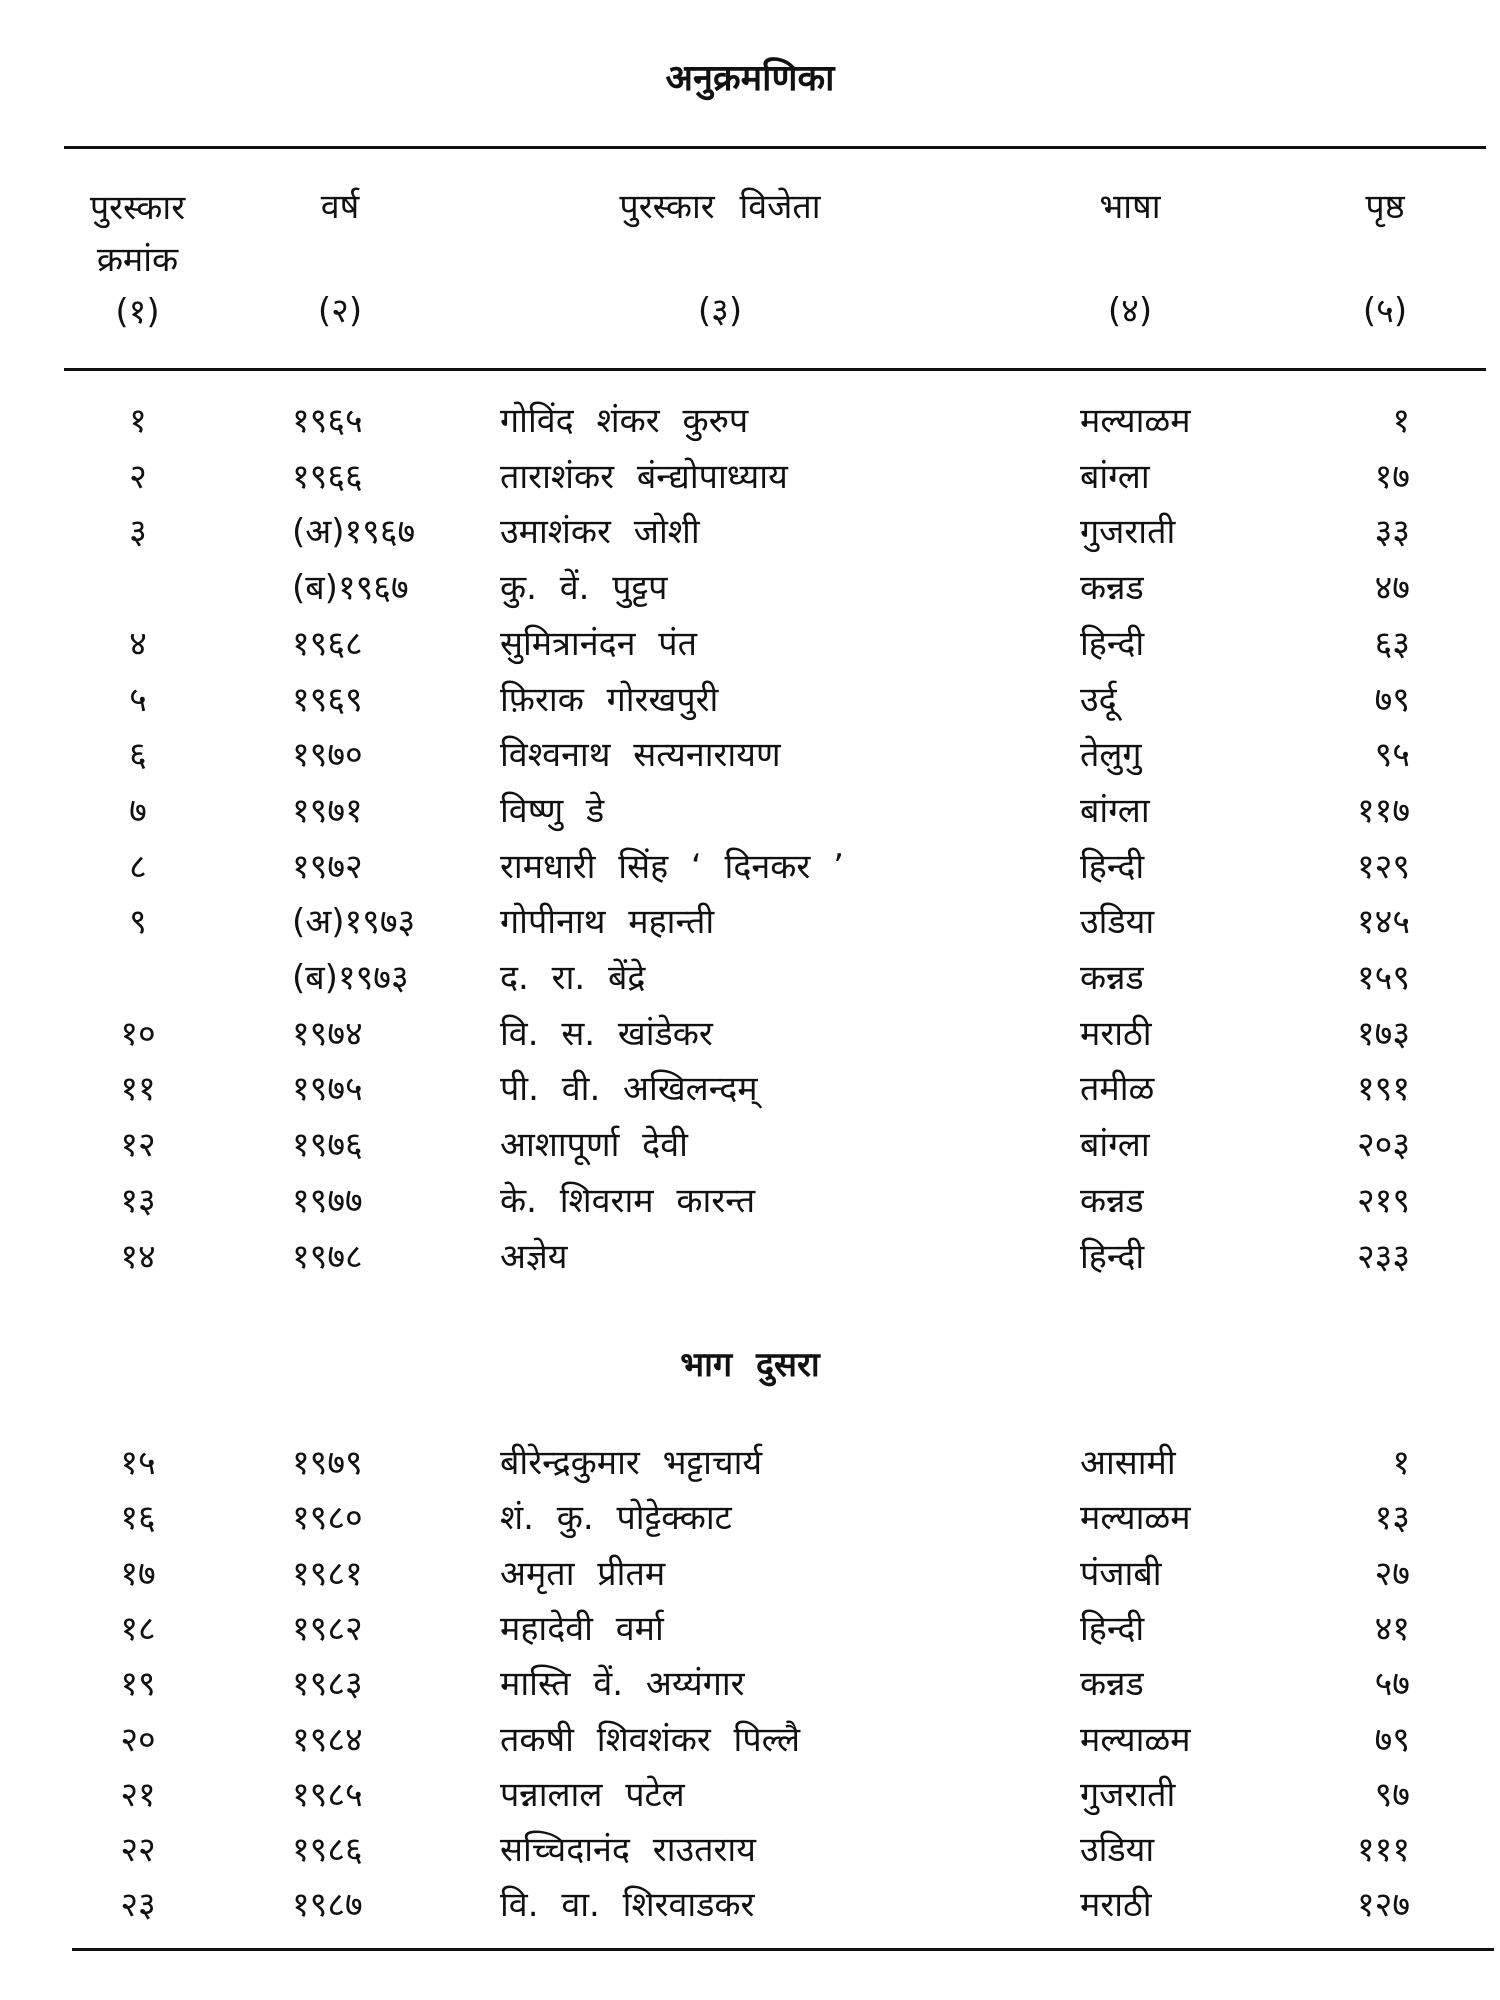 The height and width of the screenshot is (2000, 1500). What do you see at coordinates (327, 1200) in the screenshot?
I see `year: १९७७` at bounding box center [327, 1200].